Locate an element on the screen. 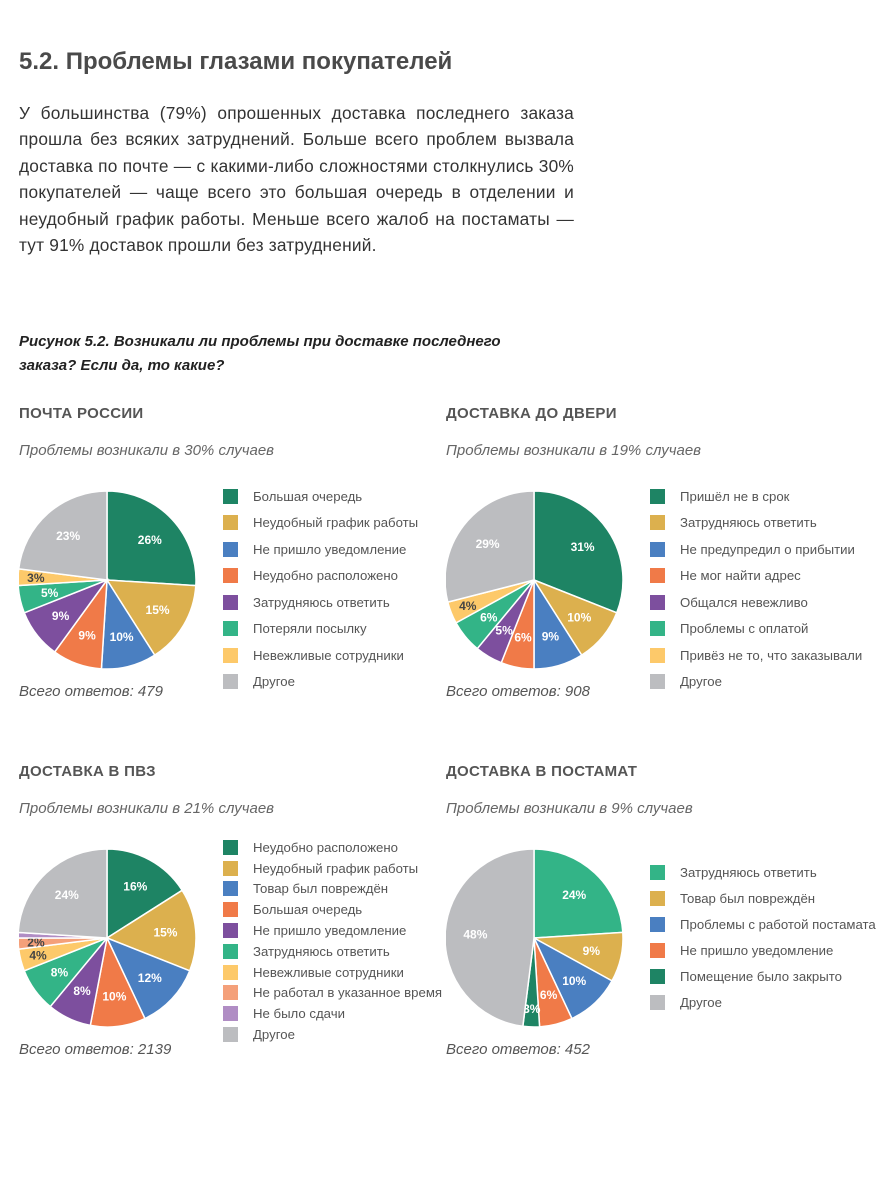 This screenshot has height=1200, width=881. legend-item: Невежливые сотрудники is located at coordinates (332, 972).